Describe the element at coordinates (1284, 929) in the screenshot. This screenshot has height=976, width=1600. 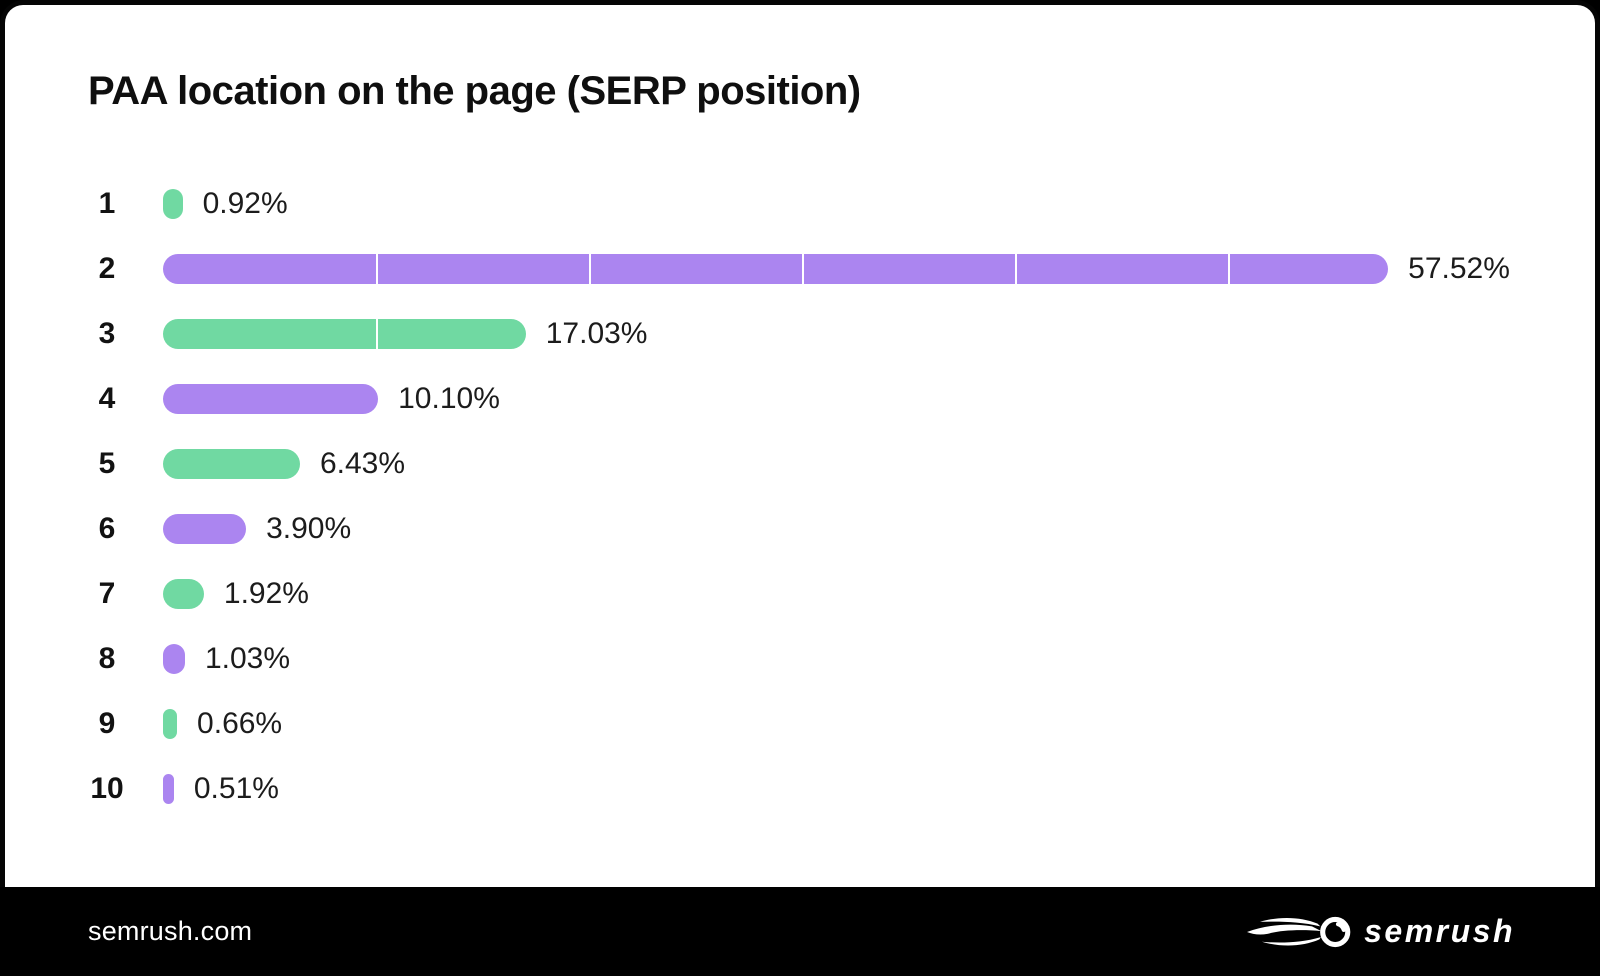
I see `flame-blade-middle` at that location.